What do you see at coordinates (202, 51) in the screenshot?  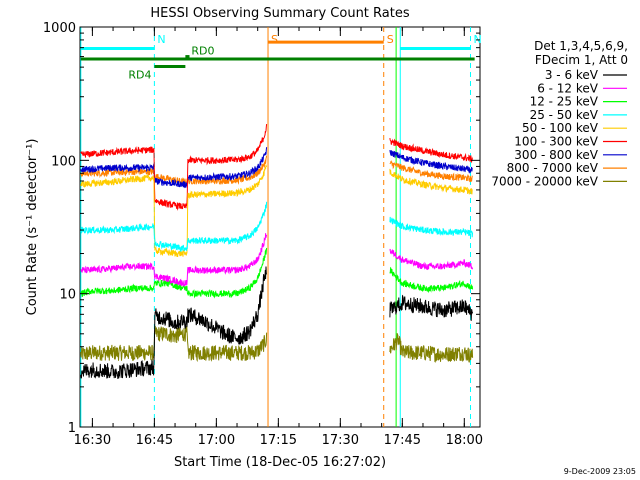 I see `bar-label-5: RD0` at bounding box center [202, 51].